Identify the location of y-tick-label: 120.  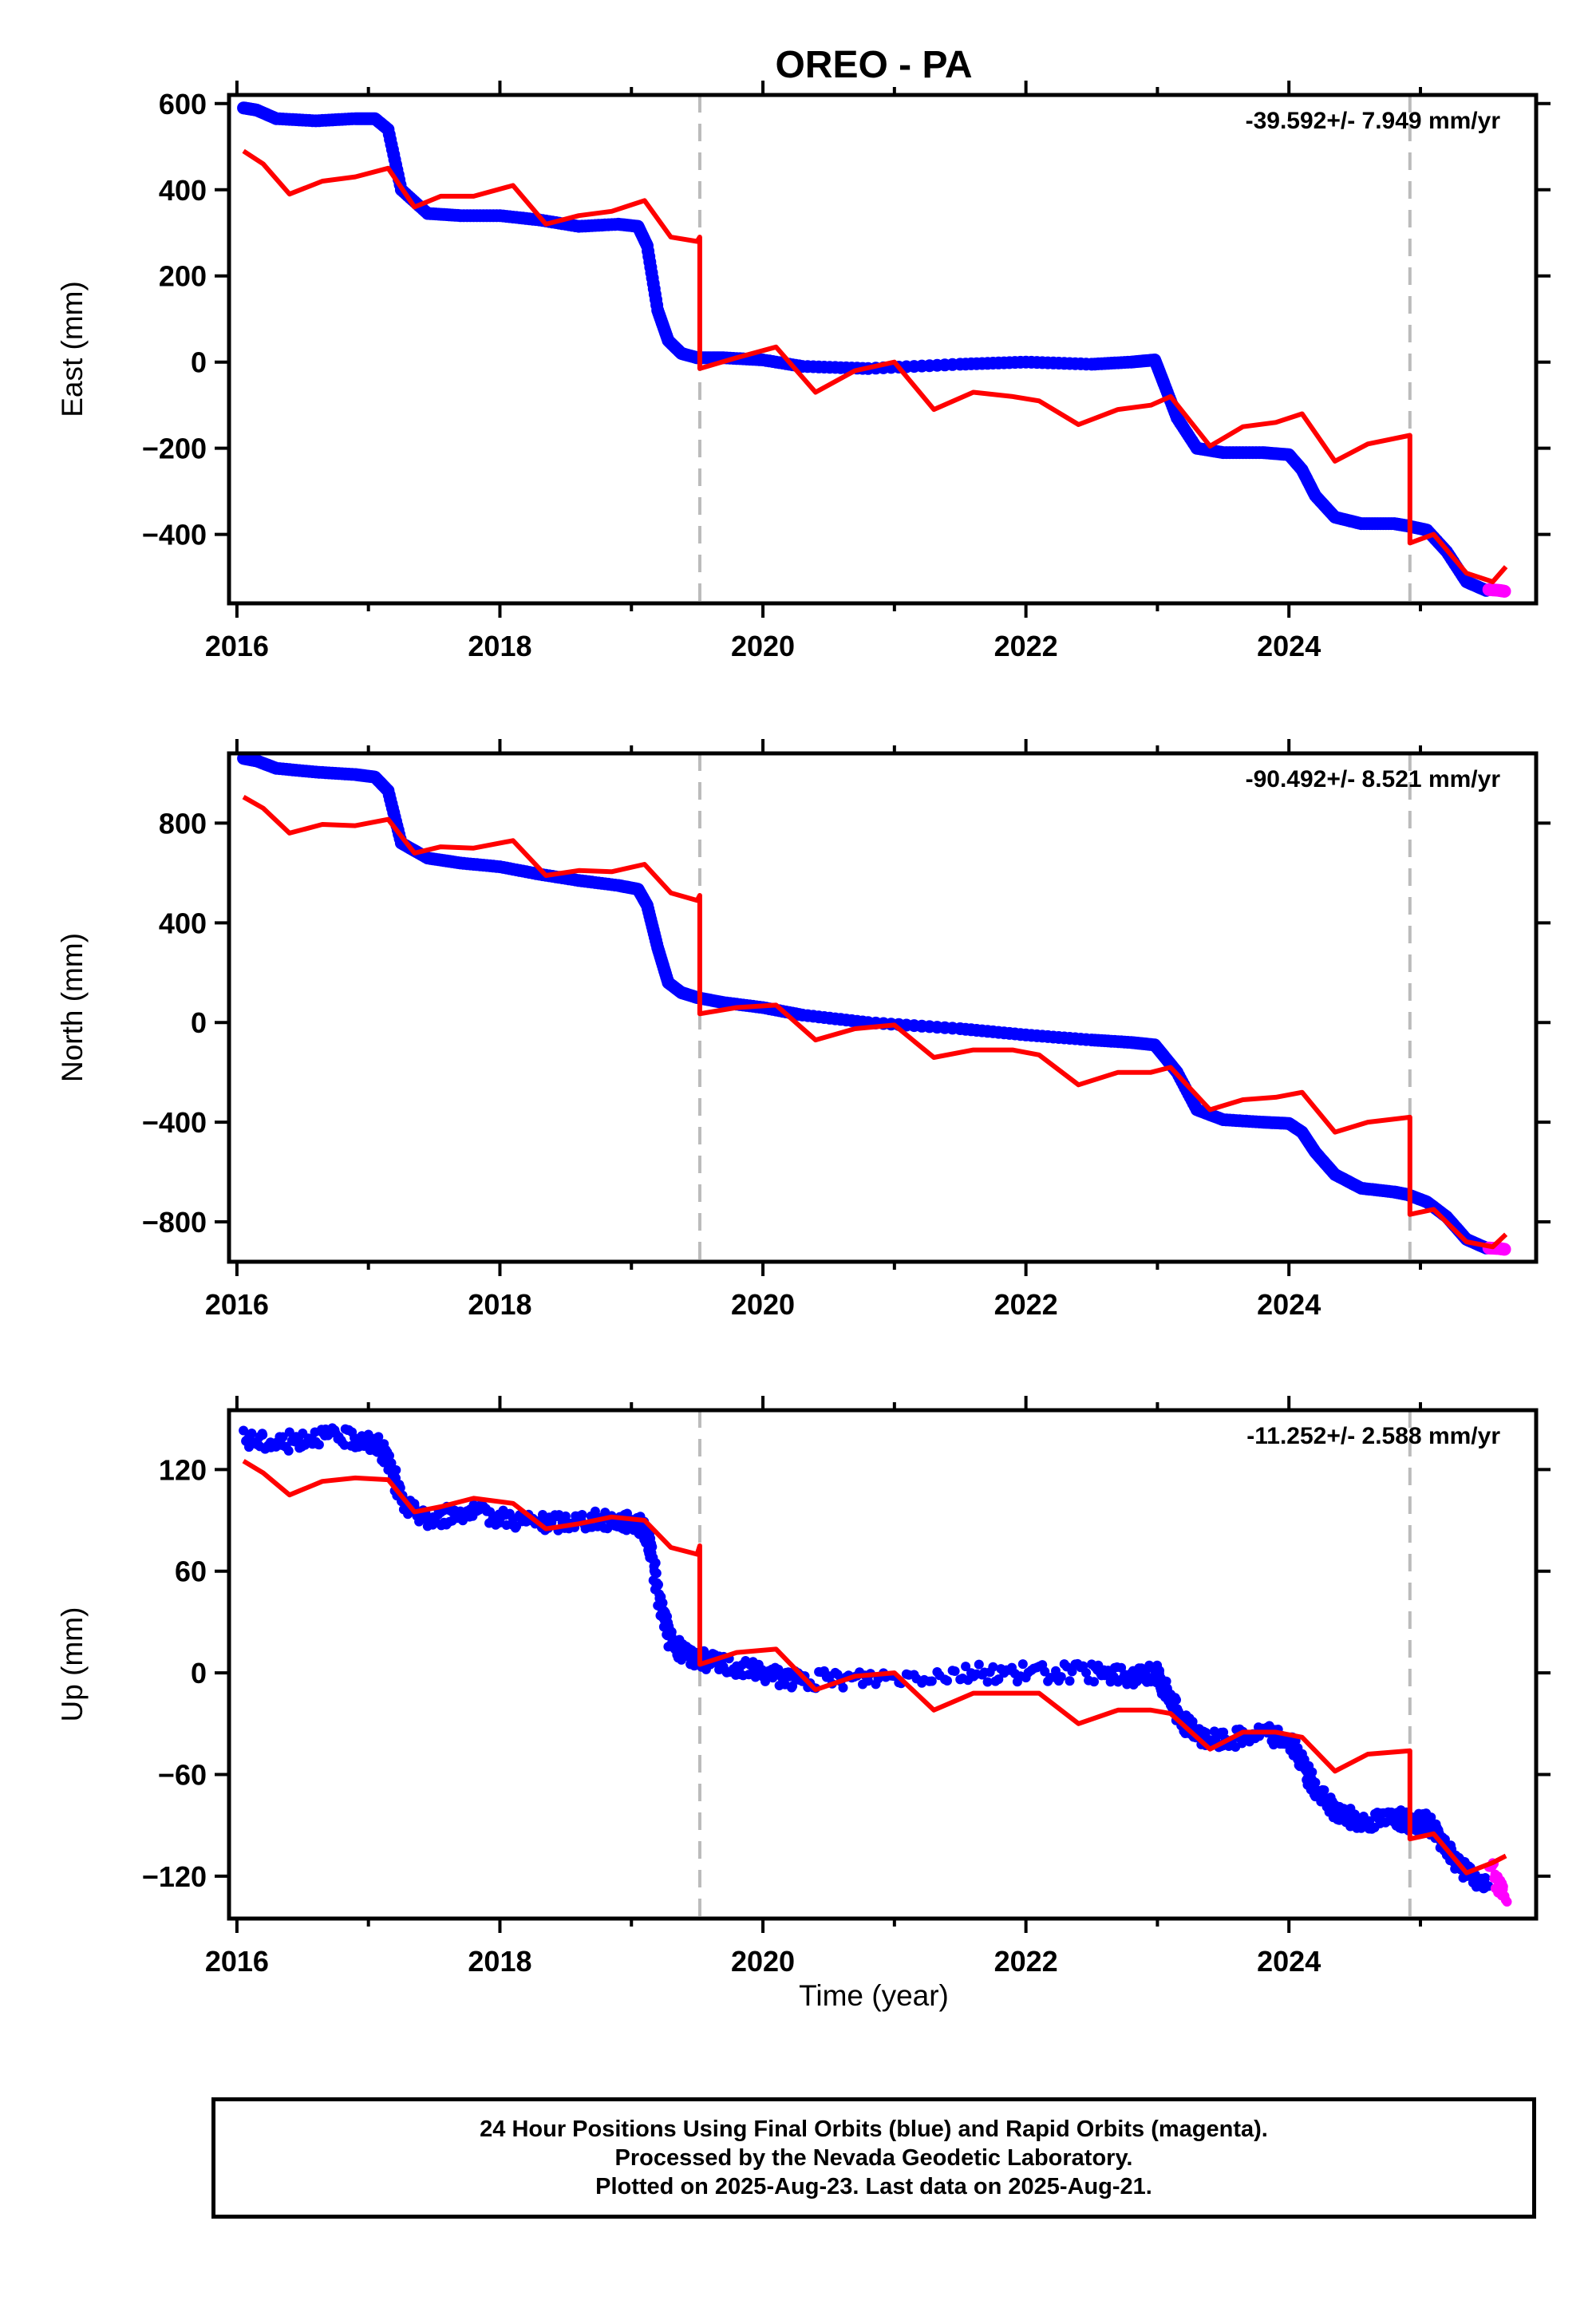
(183, 1469).